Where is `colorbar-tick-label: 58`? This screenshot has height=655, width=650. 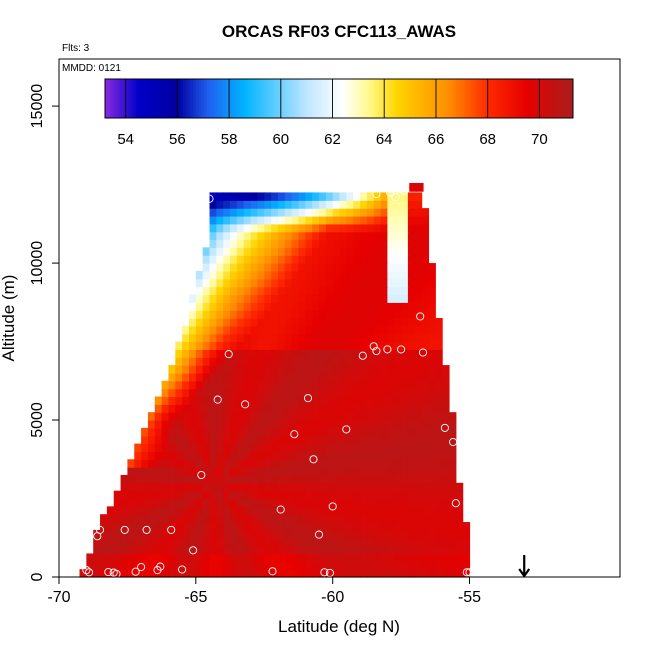
colorbar-tick-label: 58 is located at coordinates (229, 139).